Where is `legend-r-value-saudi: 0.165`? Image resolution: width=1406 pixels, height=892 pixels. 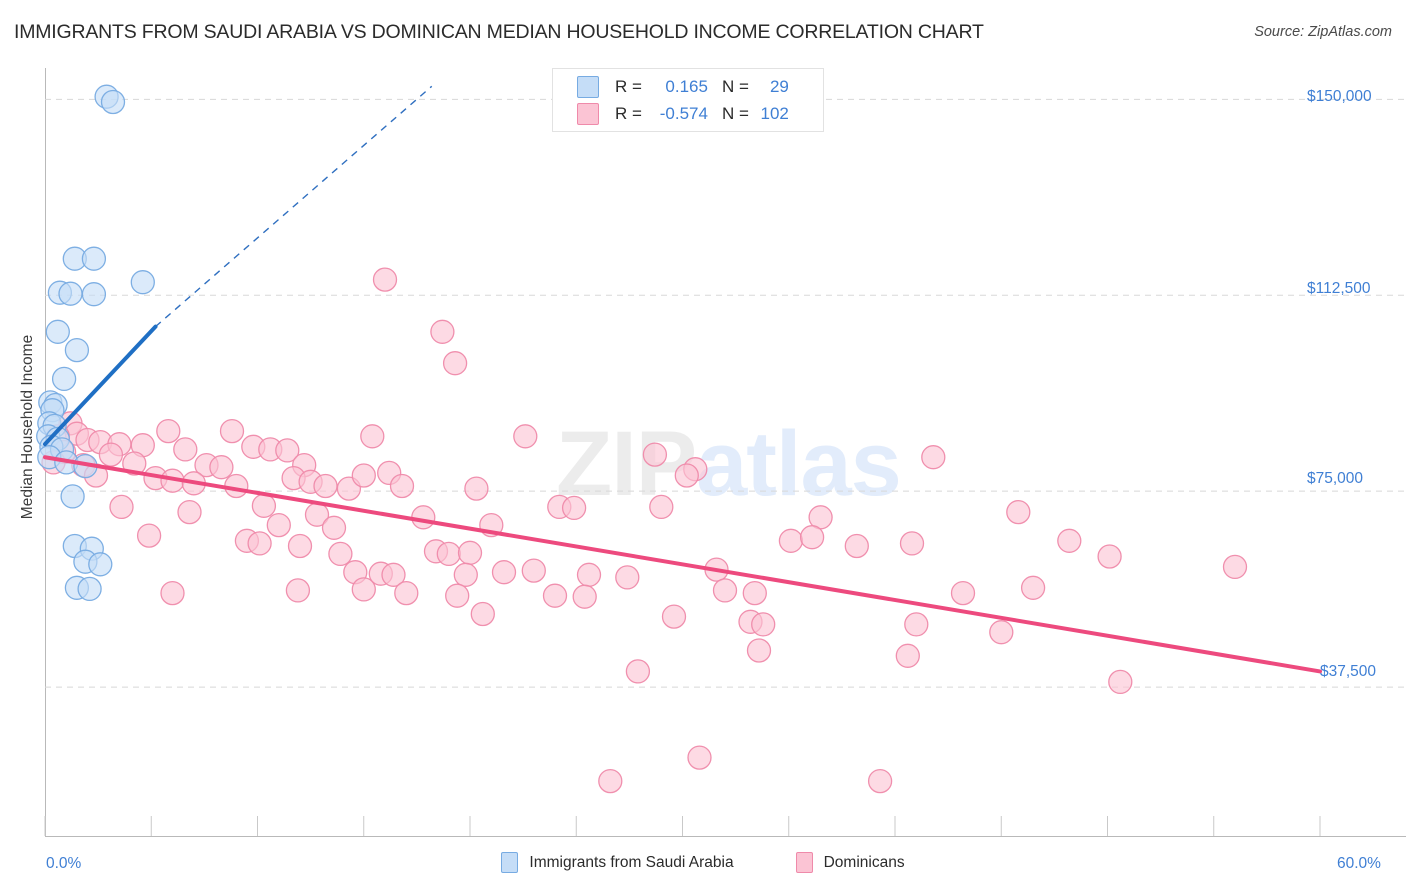
legend-r-value-saudi: 0.165 is located at coordinates (686, 86).